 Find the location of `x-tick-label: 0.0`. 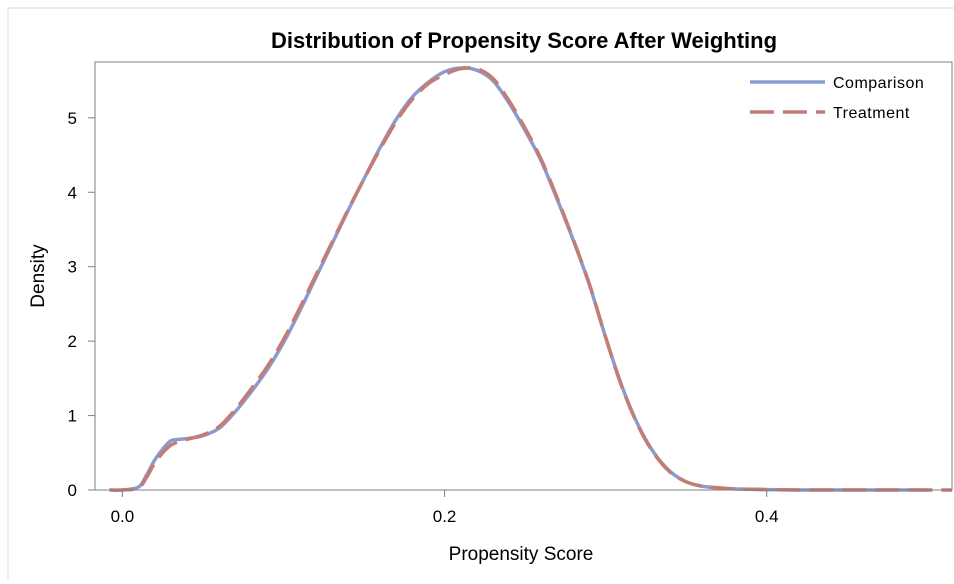

x-tick-label: 0.0 is located at coordinates (123, 516).